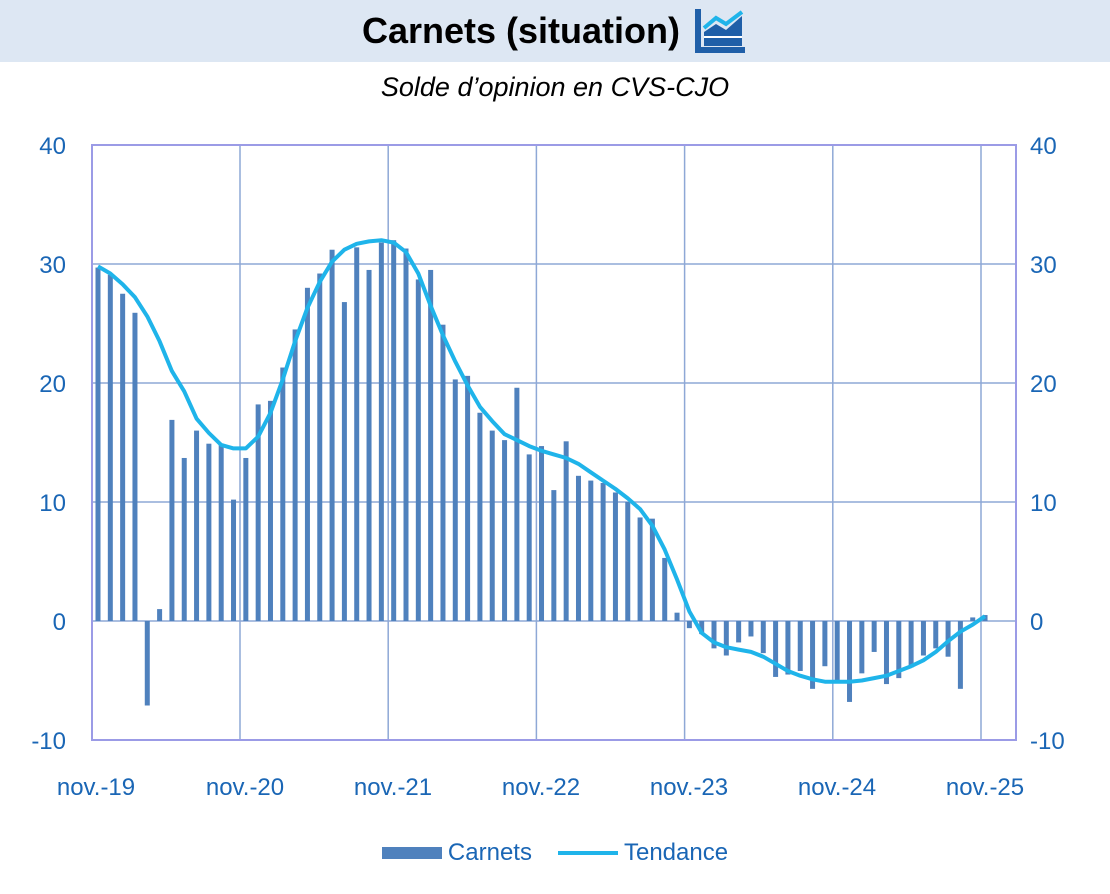 Image resolution: width=1110 pixels, height=894 pixels. I want to click on legend-item-carnets: Carnets, so click(456, 853).